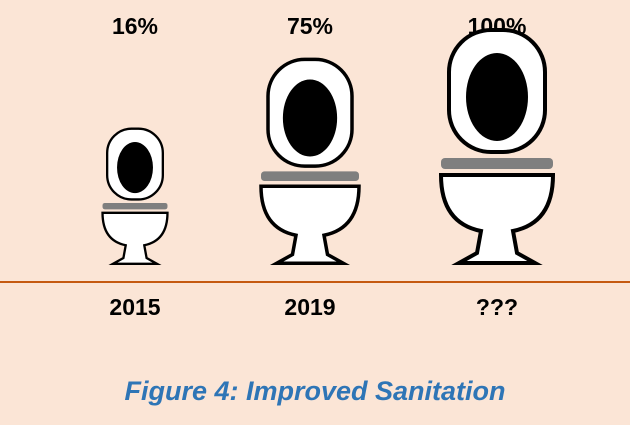 This screenshot has width=630, height=425. I want to click on category-label: 2015, so click(134, 307).